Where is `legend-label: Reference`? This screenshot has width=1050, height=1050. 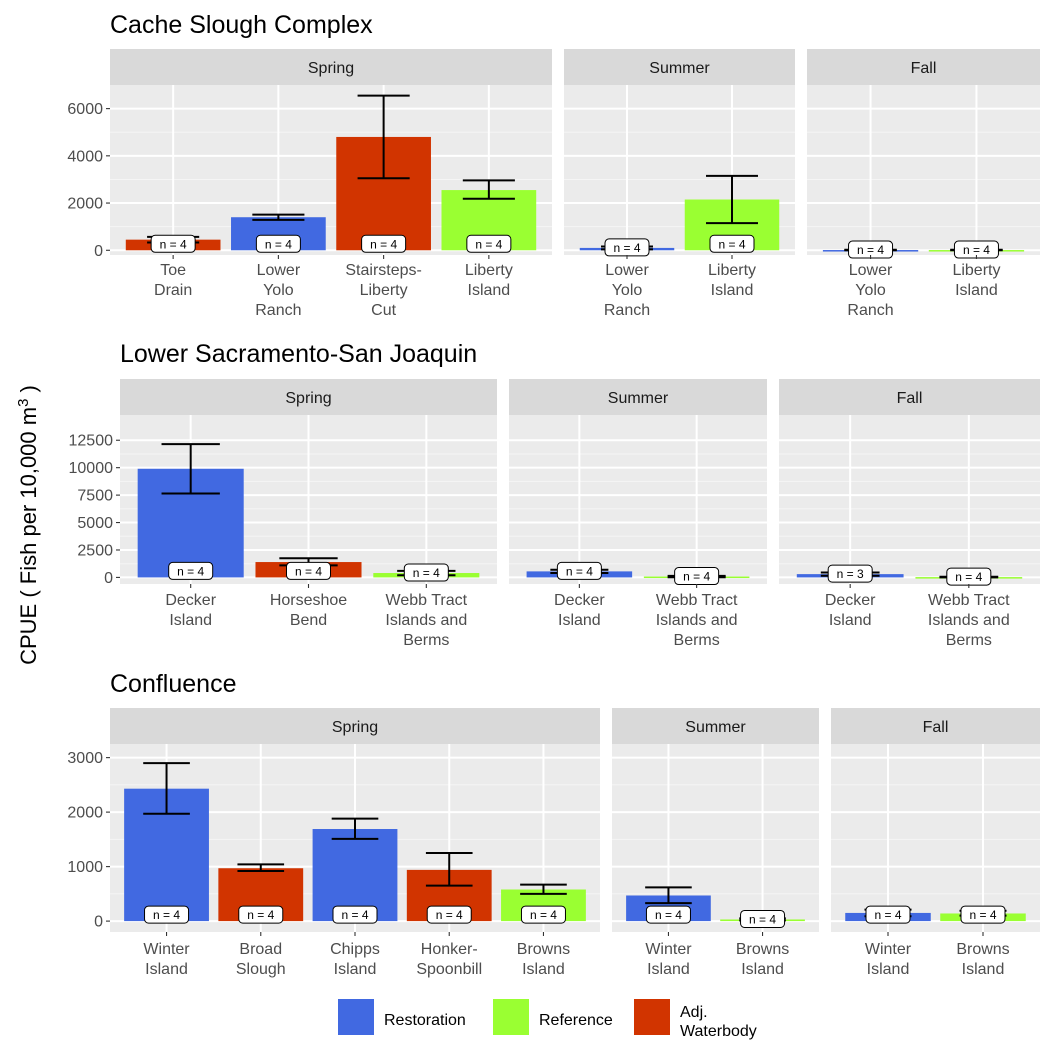 legend-label: Reference is located at coordinates (576, 1020).